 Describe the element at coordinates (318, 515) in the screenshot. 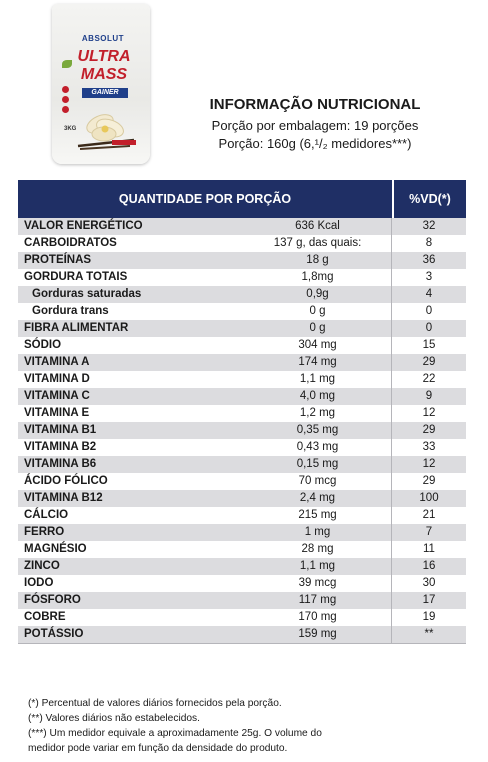

I see `nutrient-quantity: 215 mg` at that location.